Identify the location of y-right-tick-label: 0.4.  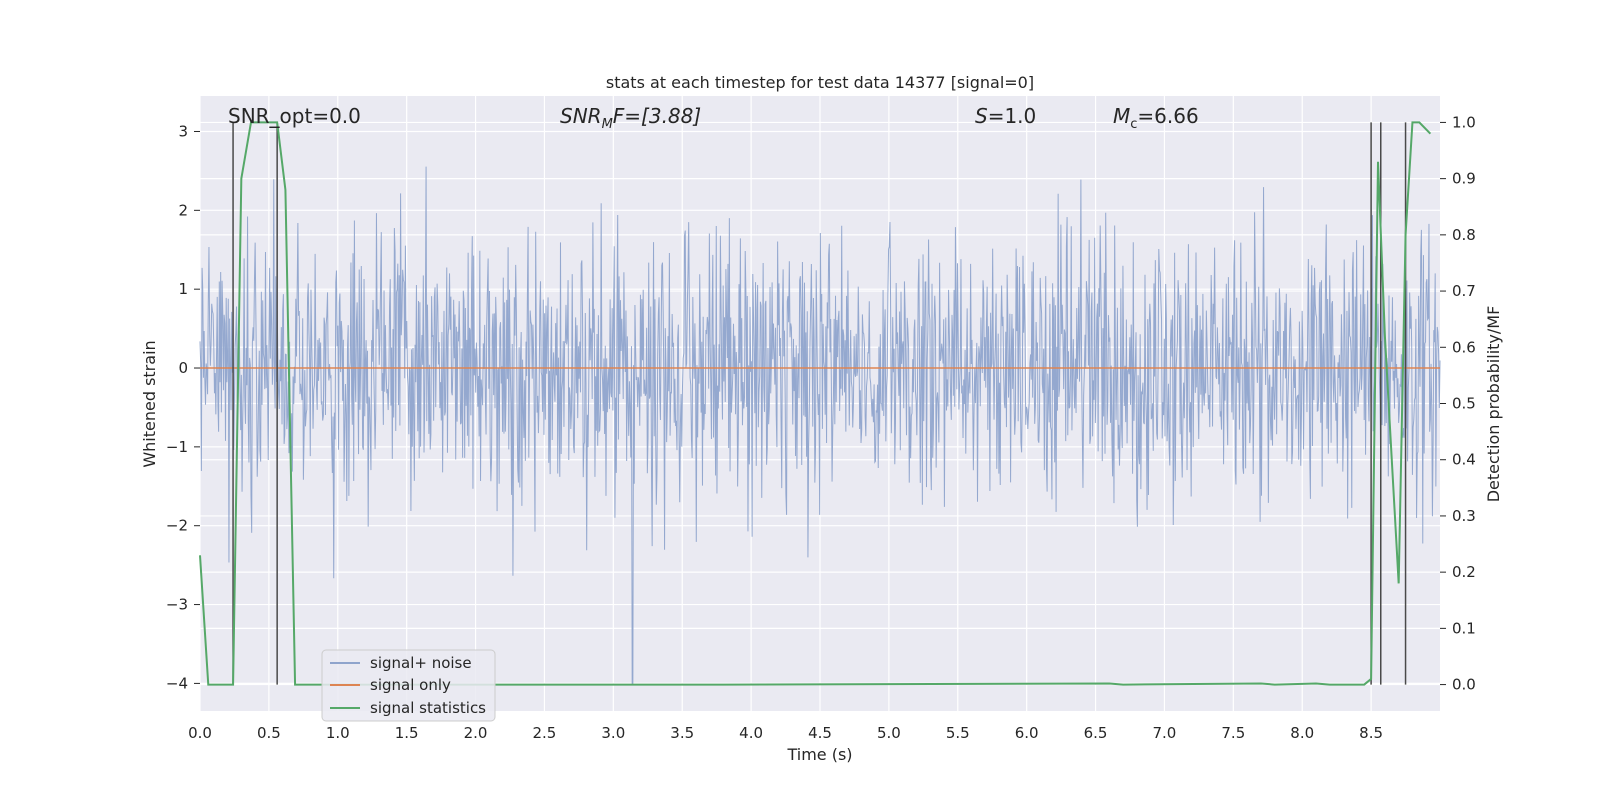
(1464, 460).